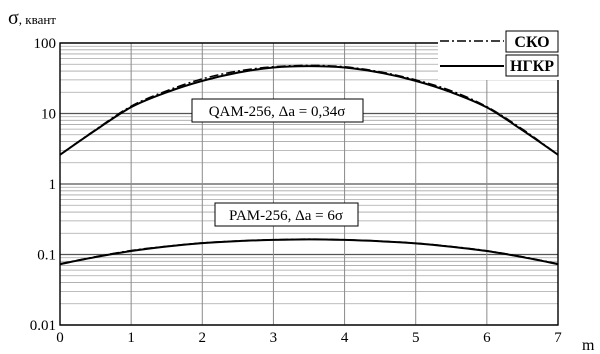 Image resolution: width=600 pixels, height=354 pixels. I want to click on x-tick-label: 1, so click(131, 338).